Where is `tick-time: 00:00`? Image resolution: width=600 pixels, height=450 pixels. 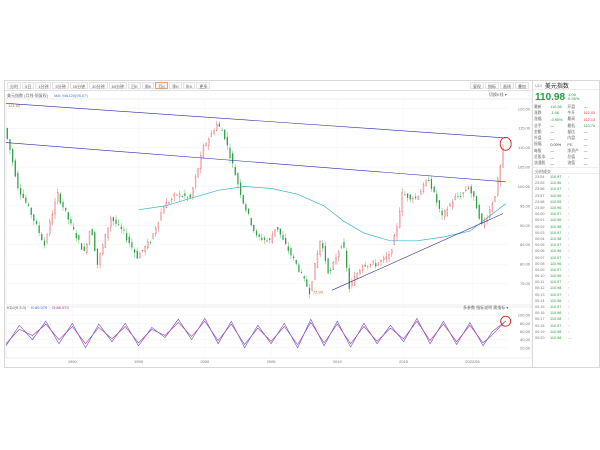
tick-time: 00:00 is located at coordinates (540, 214).